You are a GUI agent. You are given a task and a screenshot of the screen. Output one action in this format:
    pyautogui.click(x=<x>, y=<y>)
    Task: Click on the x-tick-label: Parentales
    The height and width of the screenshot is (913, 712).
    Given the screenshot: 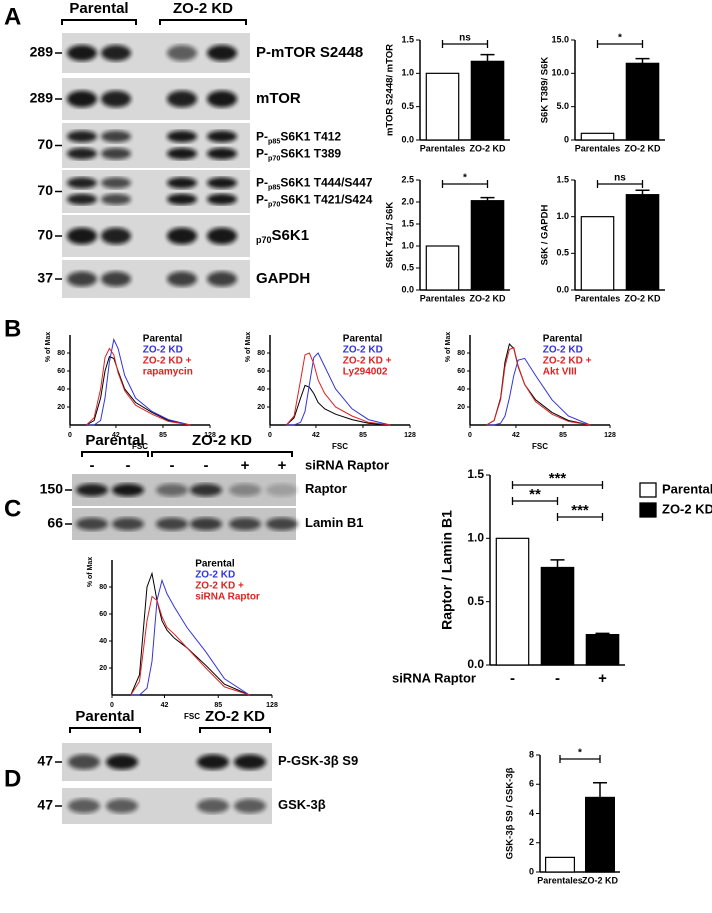 What is the action you would take?
    pyautogui.click(x=598, y=148)
    